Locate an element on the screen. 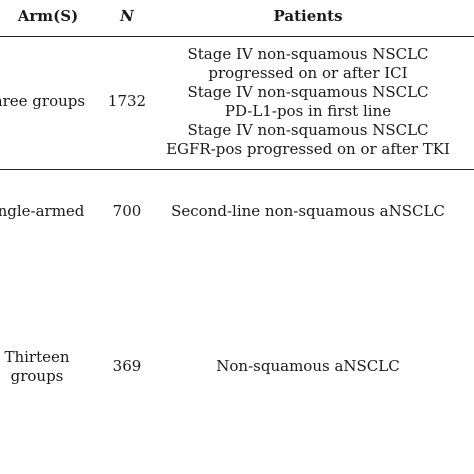  header-n: N is located at coordinates (127, 16).